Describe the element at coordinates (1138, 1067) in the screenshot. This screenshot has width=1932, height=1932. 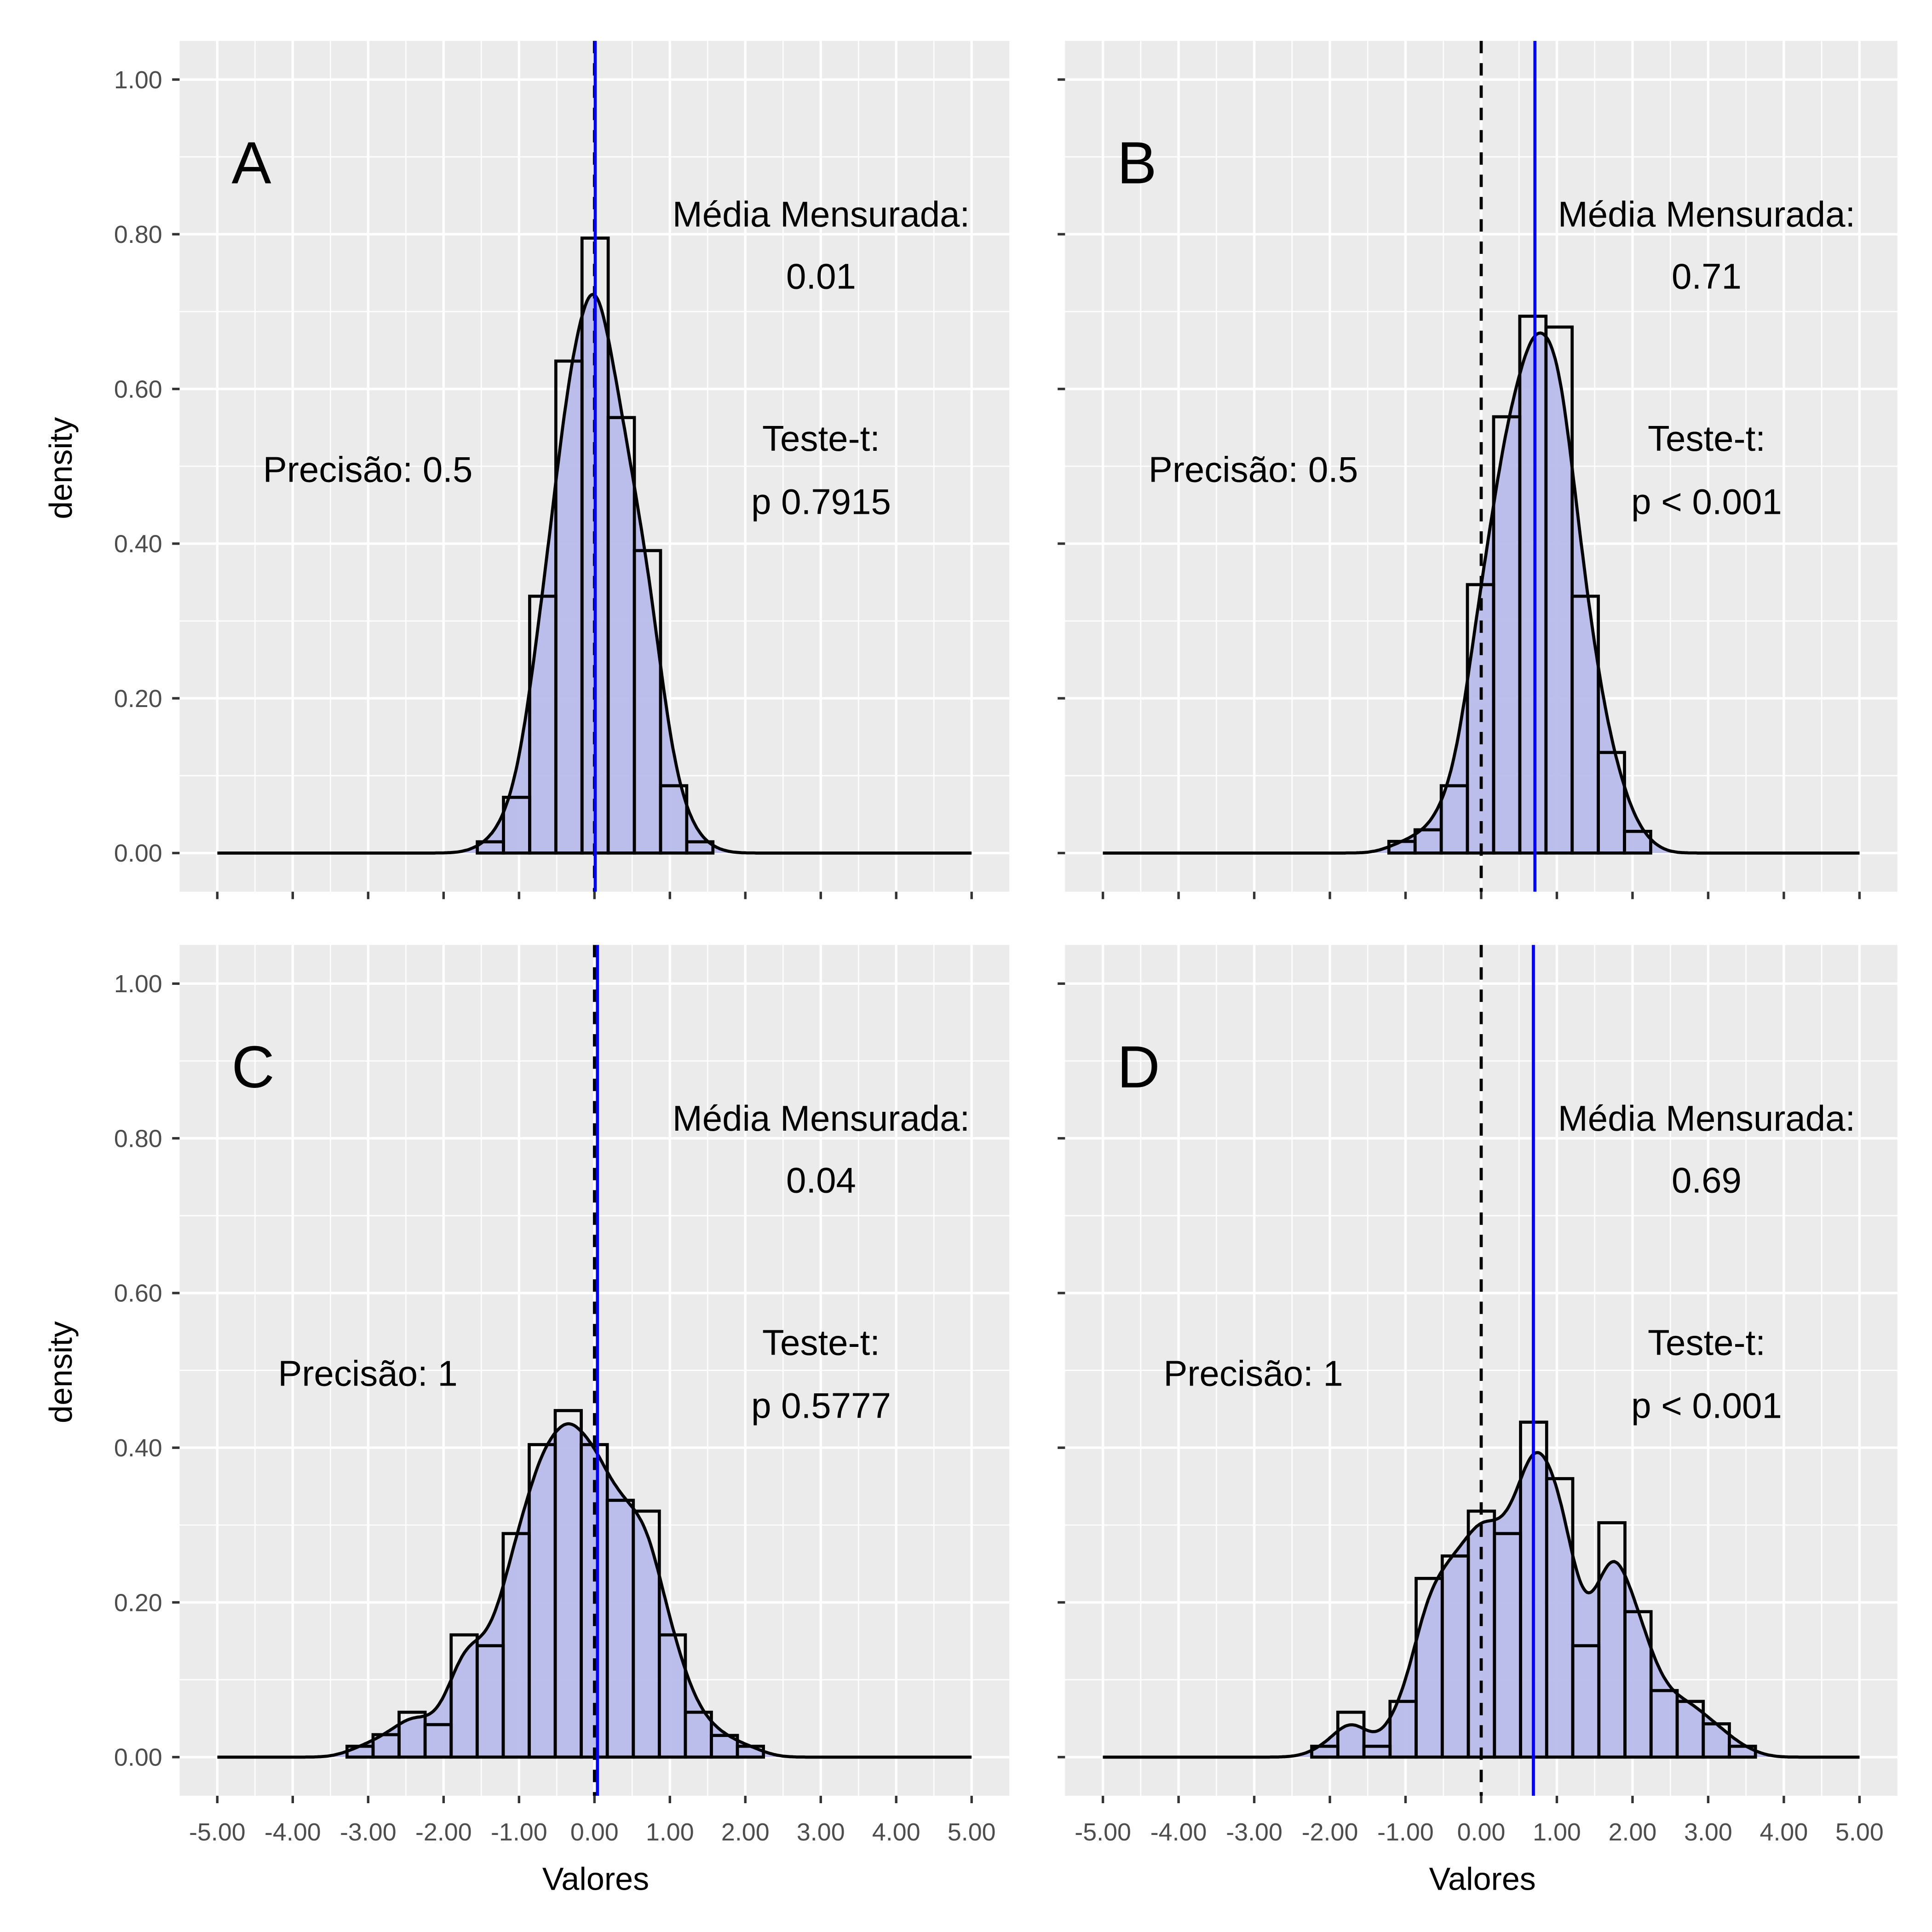
I see `panel-letter: D` at that location.